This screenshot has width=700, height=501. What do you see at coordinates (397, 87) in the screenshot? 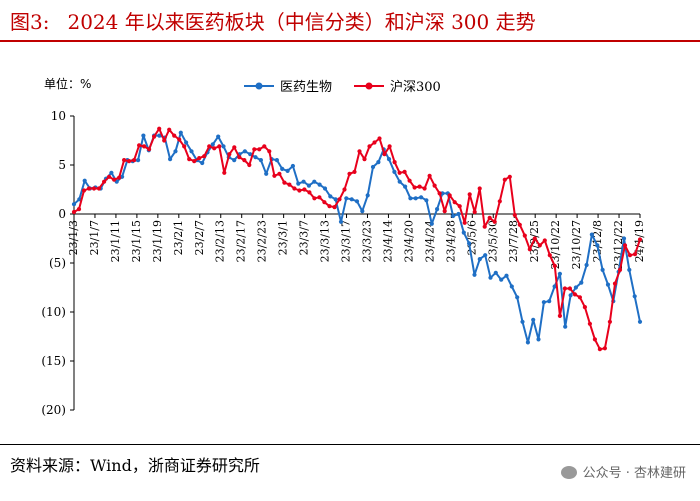
I see `legend-item-2: 沪深300` at bounding box center [397, 87].